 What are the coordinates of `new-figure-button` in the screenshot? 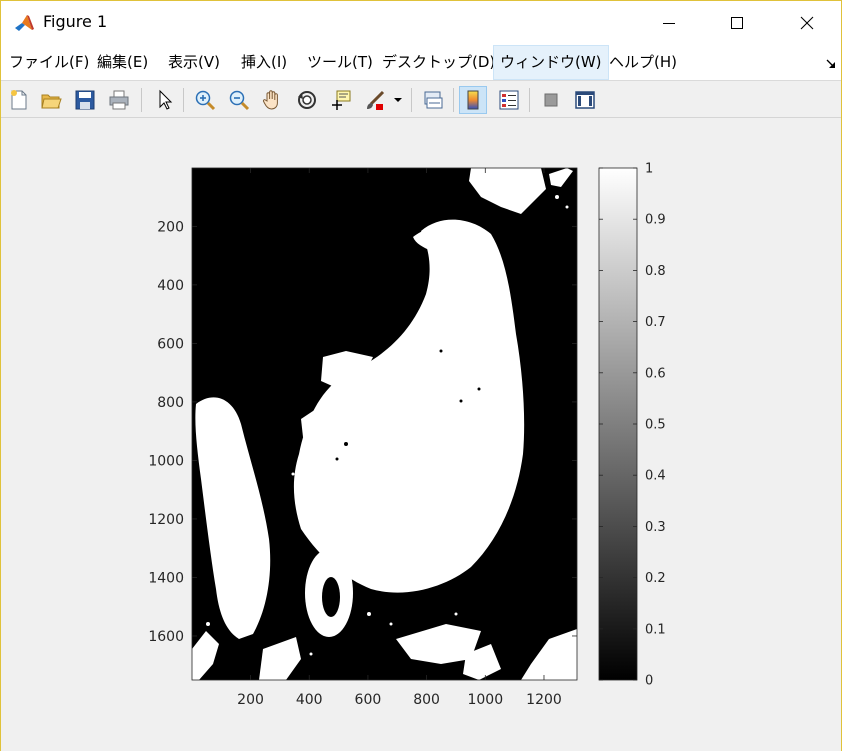 It's located at (19, 100).